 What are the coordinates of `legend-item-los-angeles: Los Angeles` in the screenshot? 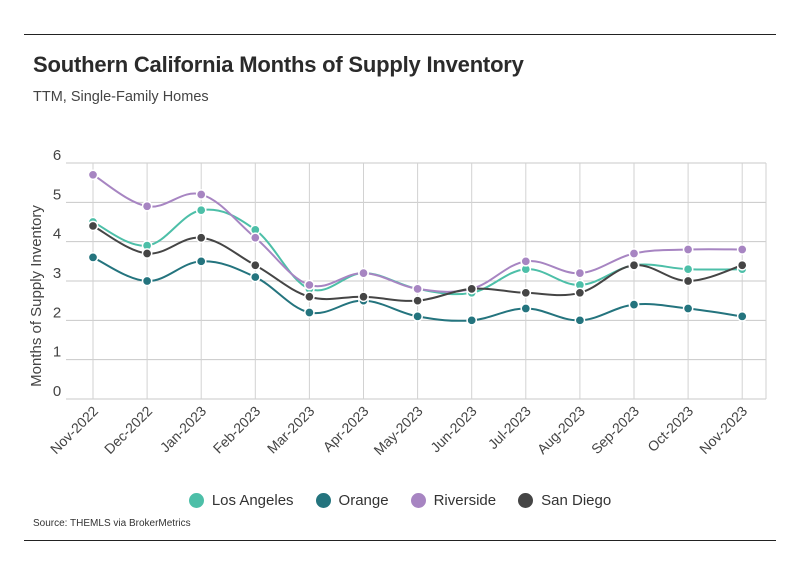 It's located at (241, 500).